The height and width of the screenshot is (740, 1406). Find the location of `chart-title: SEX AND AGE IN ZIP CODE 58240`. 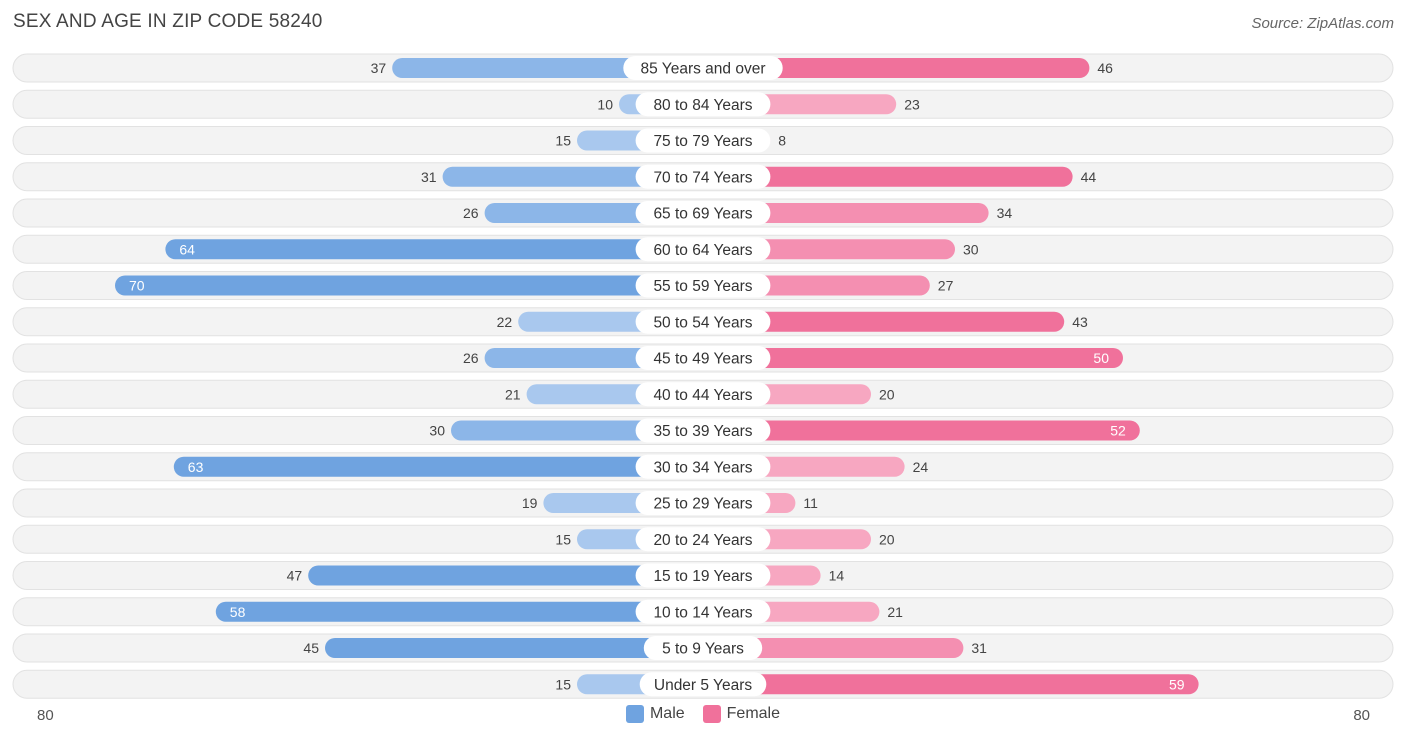

chart-title: SEX AND AGE IN ZIP CODE 58240 is located at coordinates (168, 21).